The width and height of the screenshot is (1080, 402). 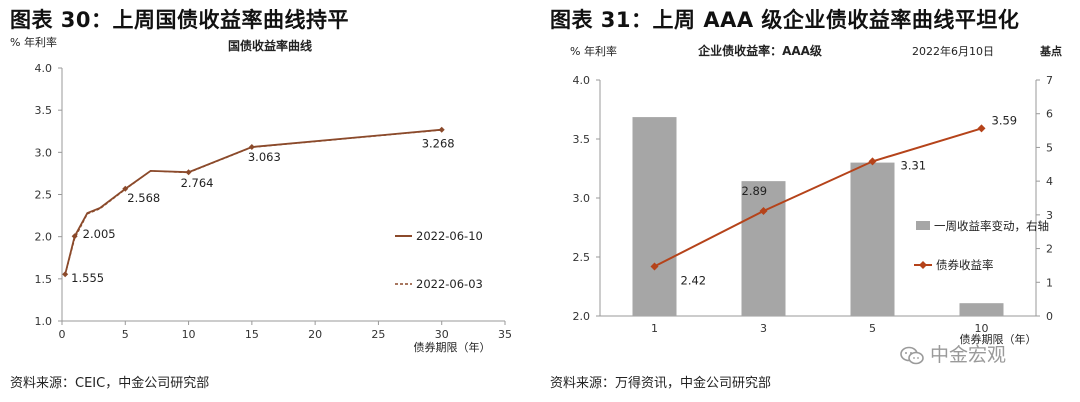 I want to click on right-y2-tick-label: 0, so click(x=1049, y=316).